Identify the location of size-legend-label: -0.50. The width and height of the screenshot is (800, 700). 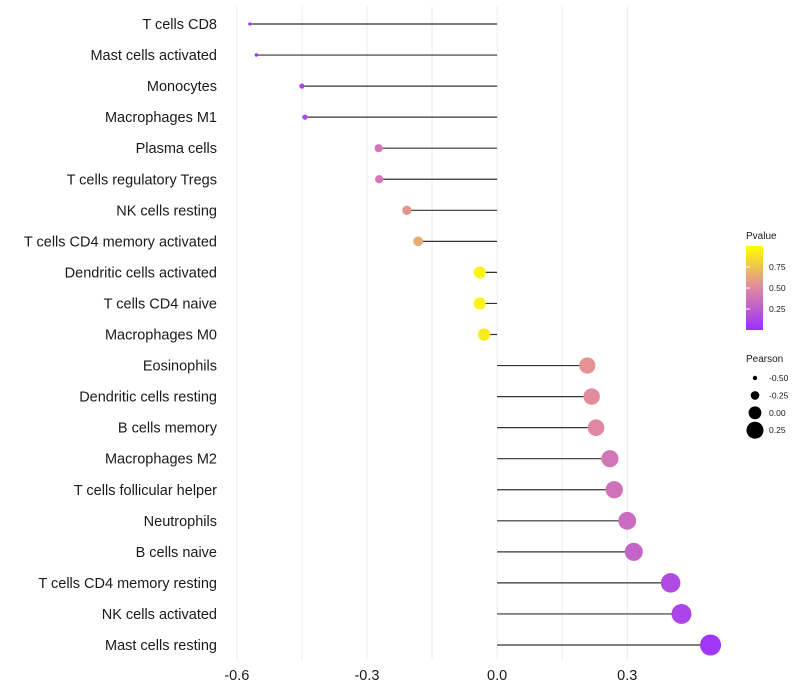
(779, 378).